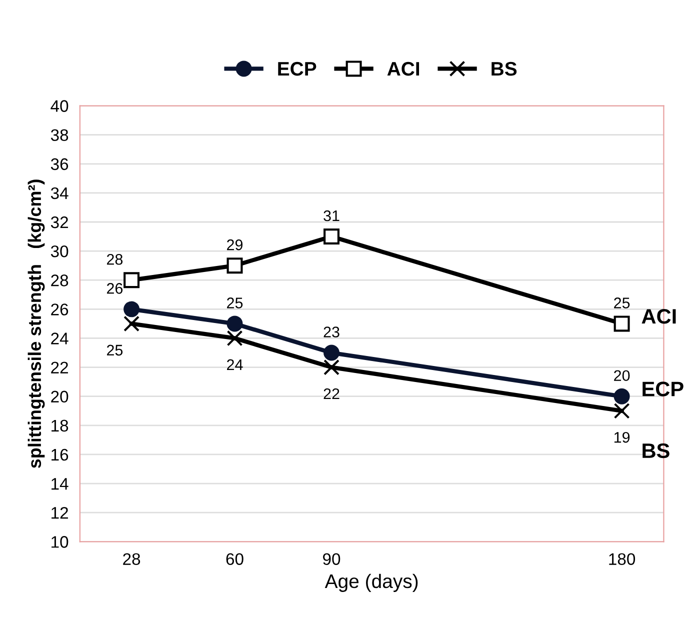  I want to click on y-tick-label: 36, so click(59, 164).